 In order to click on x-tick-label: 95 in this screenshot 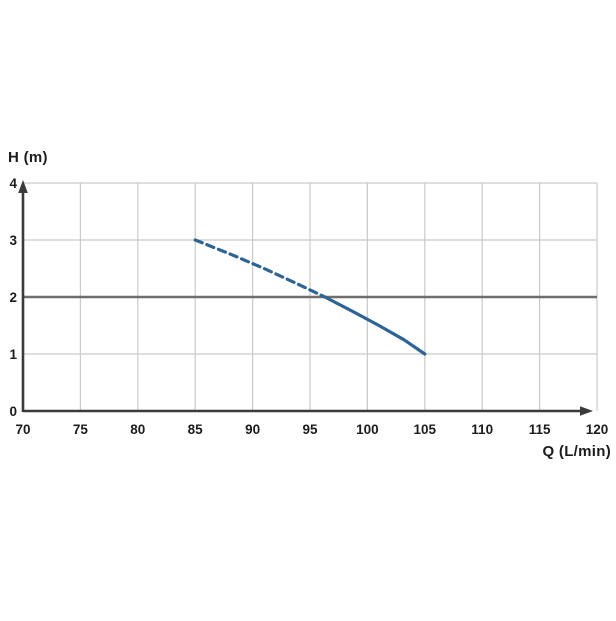, I will do `click(310, 429)`.